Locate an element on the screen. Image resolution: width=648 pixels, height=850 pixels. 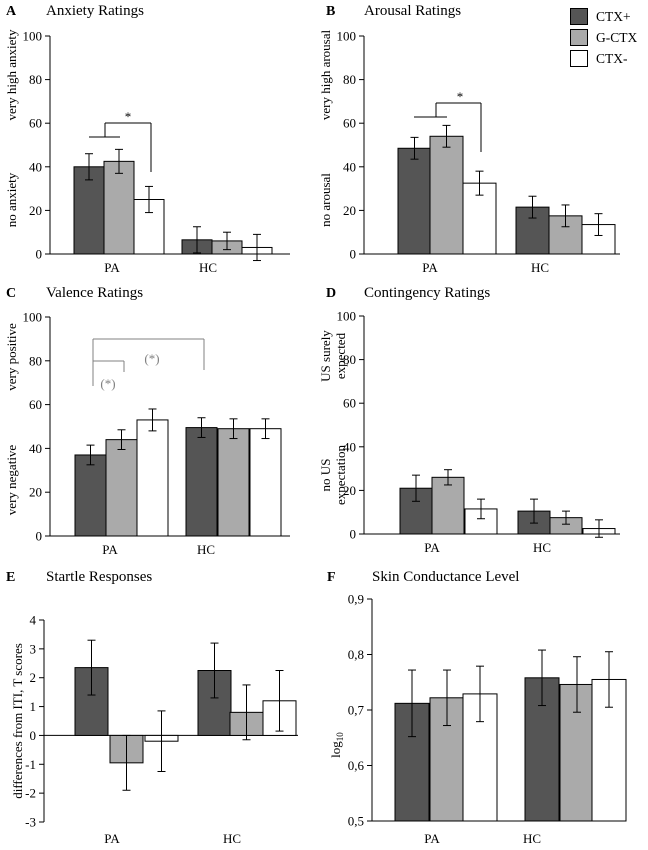
y-tick-label-f: 0,5 is located at coordinates (356, 821).